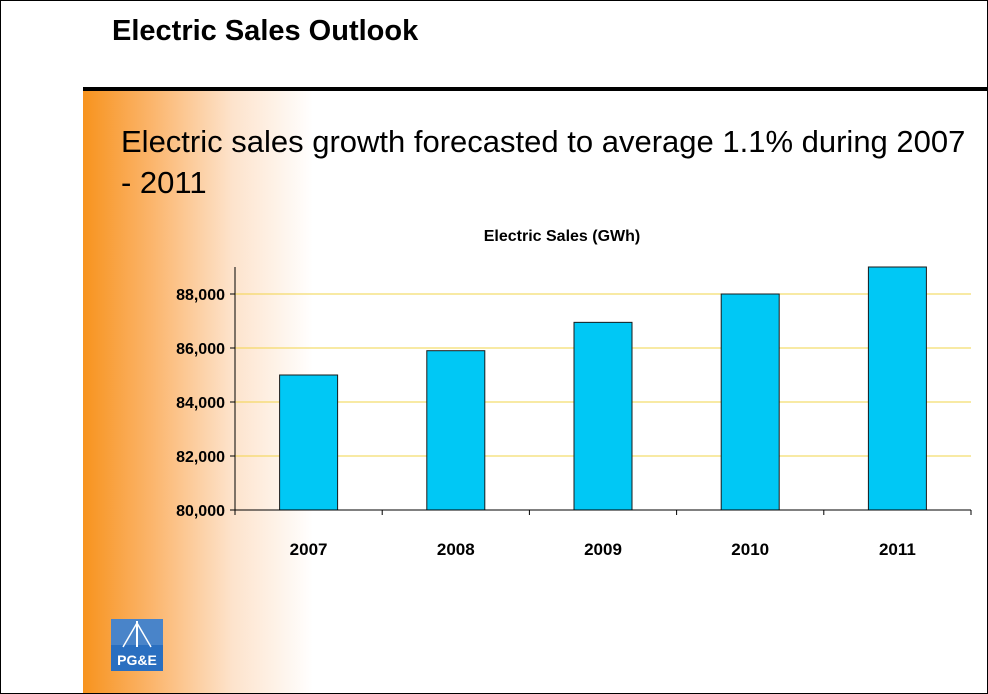  I want to click on bar-2010, so click(750, 402).